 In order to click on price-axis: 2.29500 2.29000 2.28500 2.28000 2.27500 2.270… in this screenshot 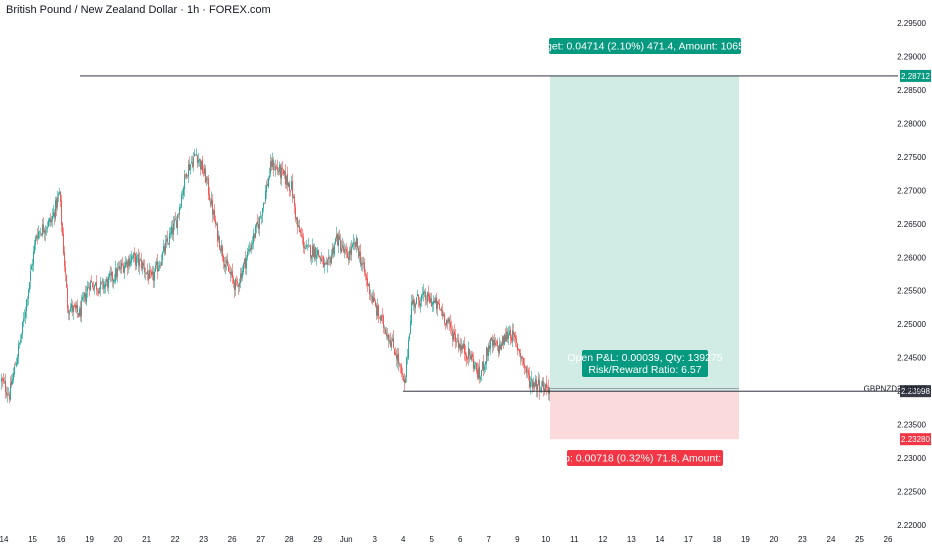, I will do `click(897, 274)`.